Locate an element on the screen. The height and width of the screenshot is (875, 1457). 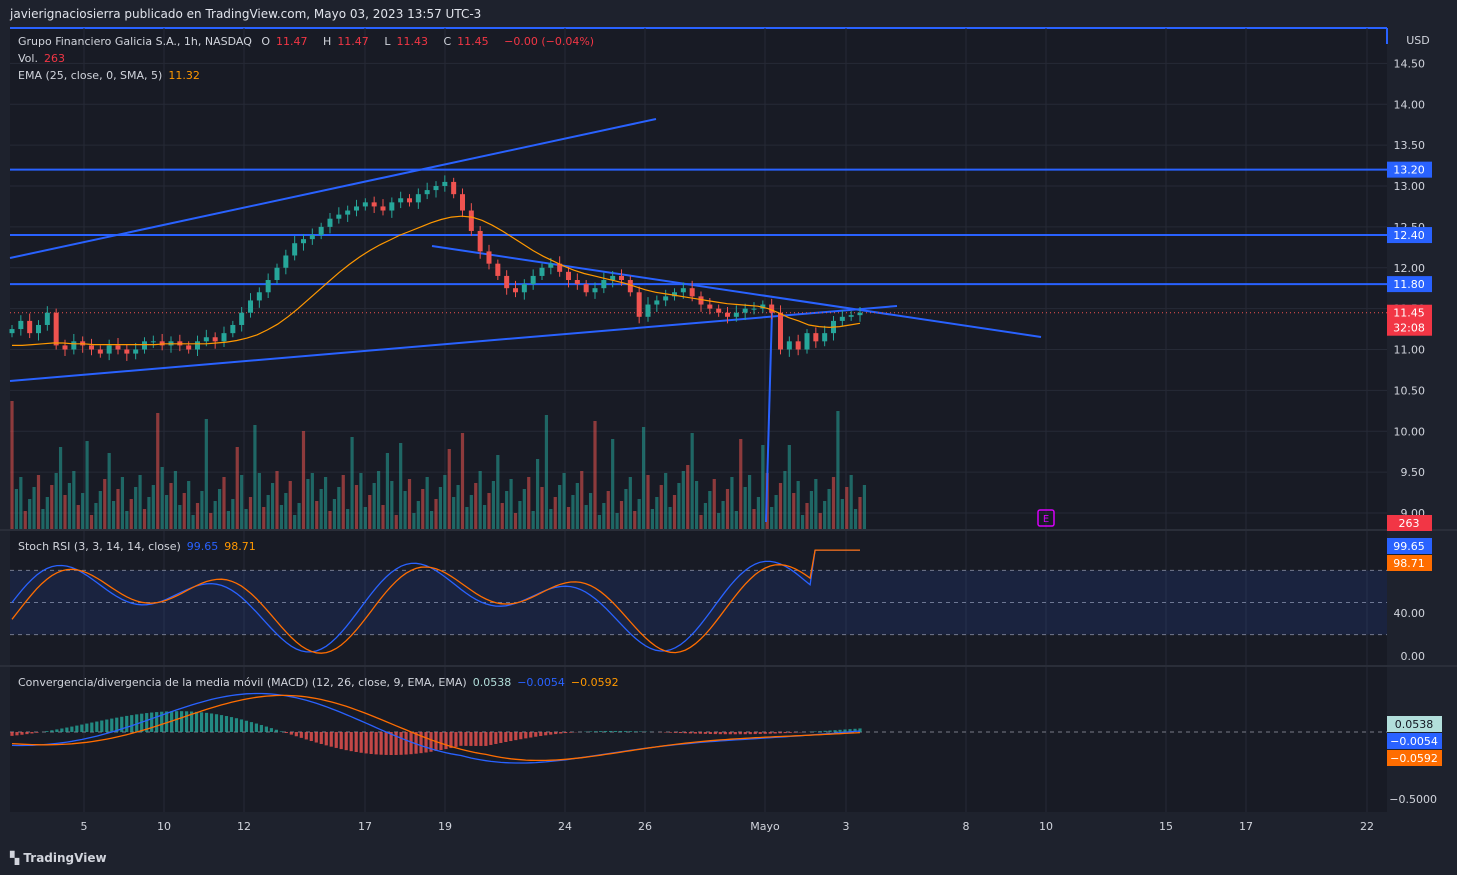
stoch-band-fill is located at coordinates (698, 602).